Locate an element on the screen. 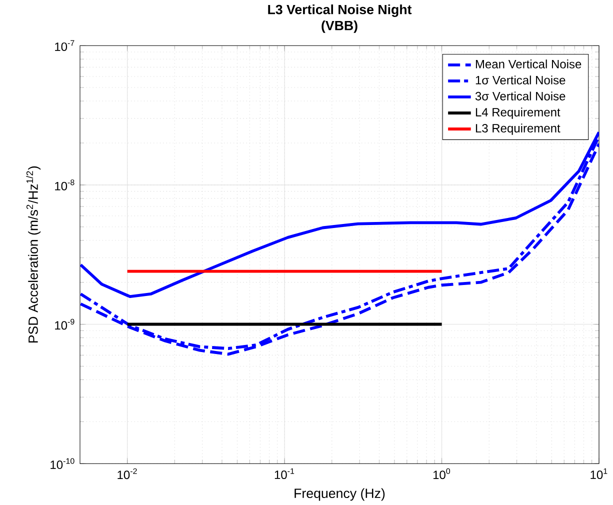 The image size is (613, 505). x-tick-label: 10$^{0}$ is located at coordinates (441, 474).